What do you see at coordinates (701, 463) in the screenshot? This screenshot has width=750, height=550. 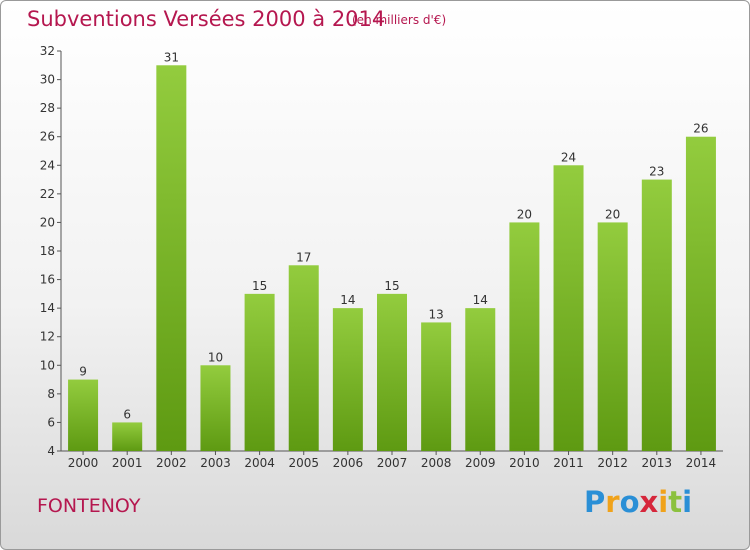 I see `x-tick-label: 2014` at bounding box center [701, 463].